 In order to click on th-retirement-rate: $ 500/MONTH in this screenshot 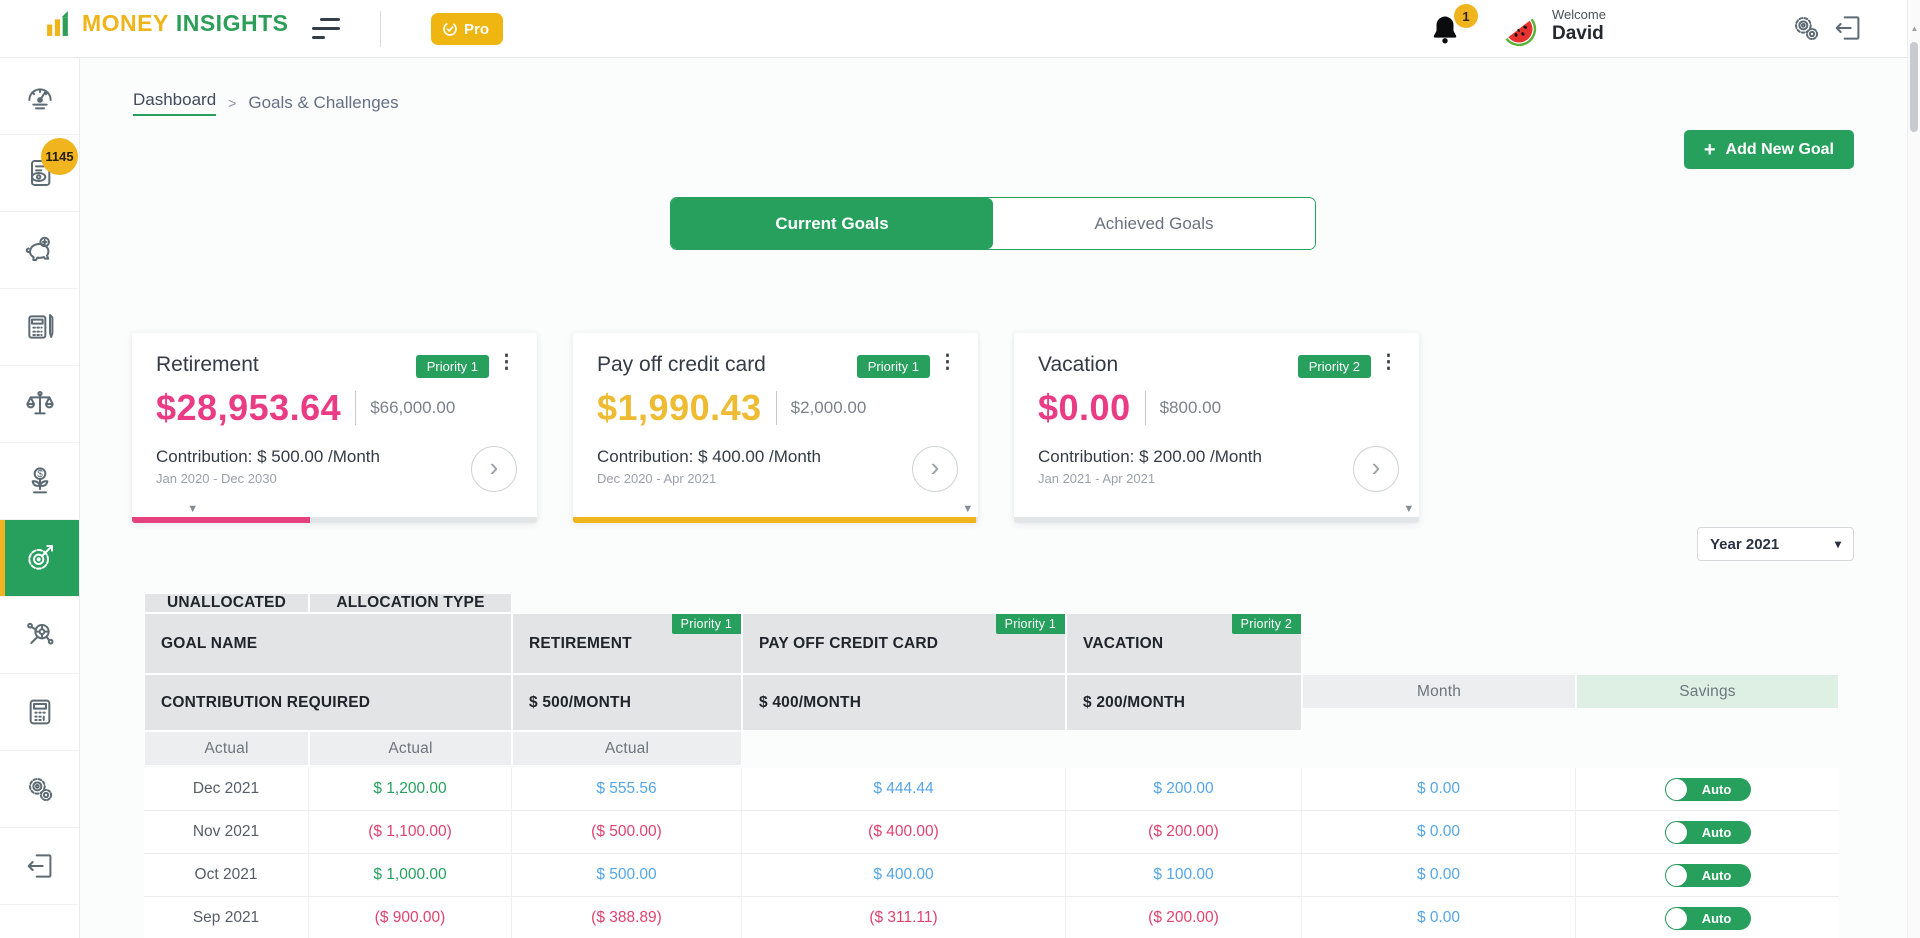, I will do `click(627, 702)`.